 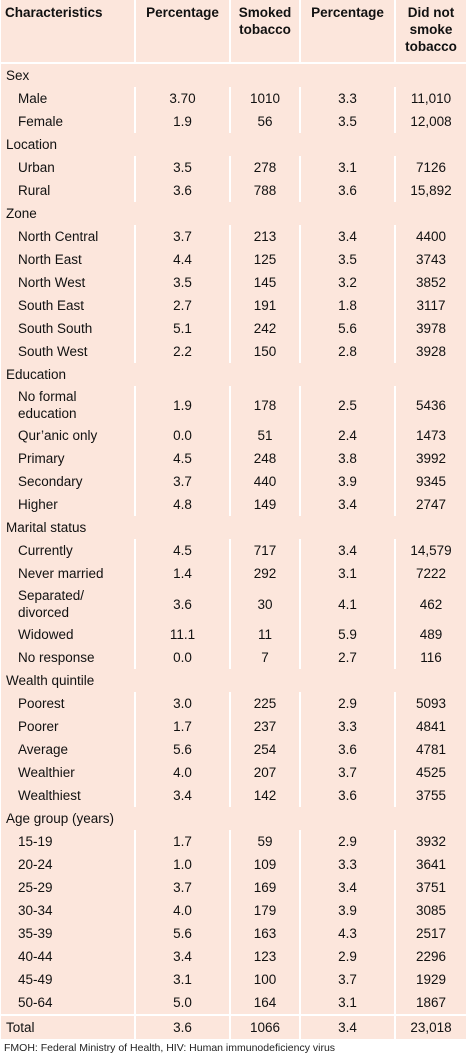 What do you see at coordinates (430, 550) in the screenshot?
I see `cell: 14,579` at bounding box center [430, 550].